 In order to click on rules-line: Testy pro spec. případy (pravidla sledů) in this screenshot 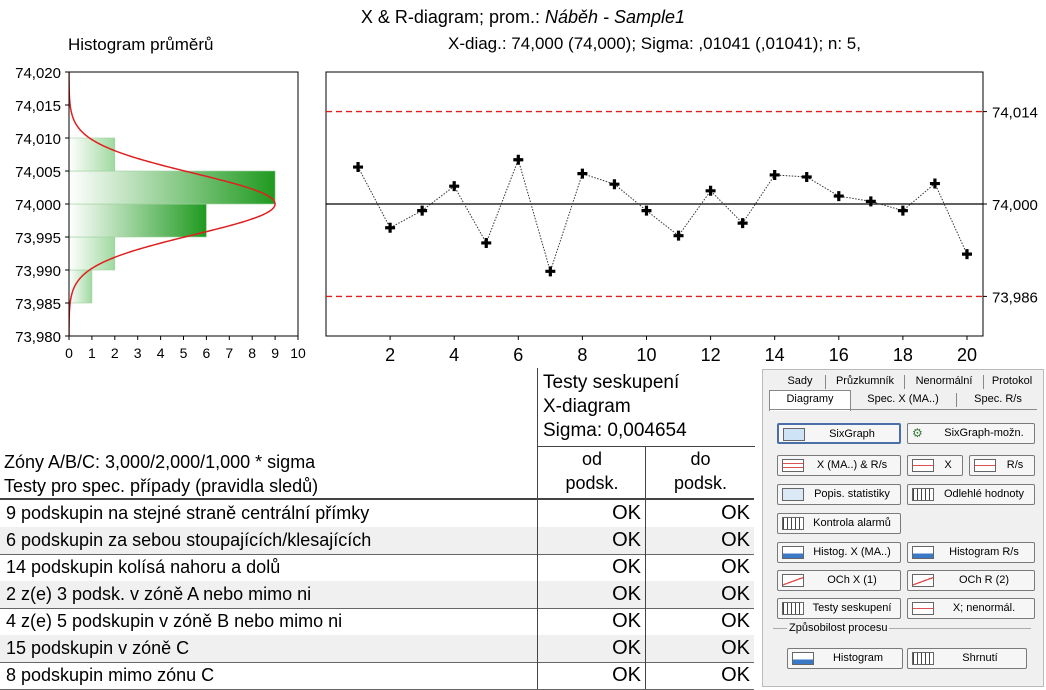, I will do `click(161, 486)`.